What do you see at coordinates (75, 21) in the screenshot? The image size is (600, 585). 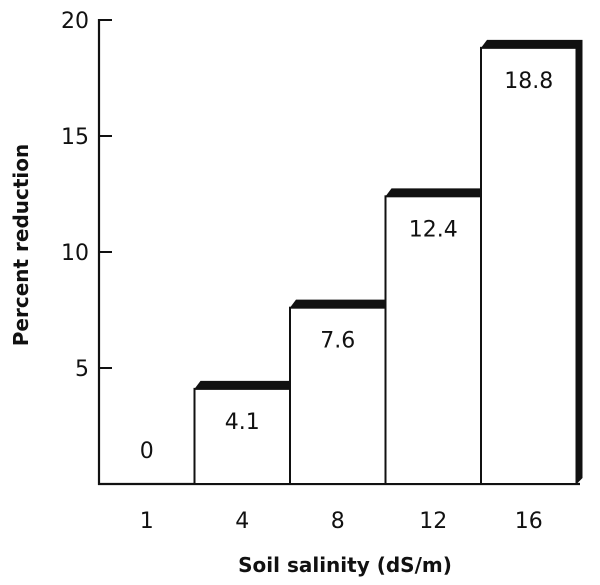 I see `y-tick-label: 20` at bounding box center [75, 21].